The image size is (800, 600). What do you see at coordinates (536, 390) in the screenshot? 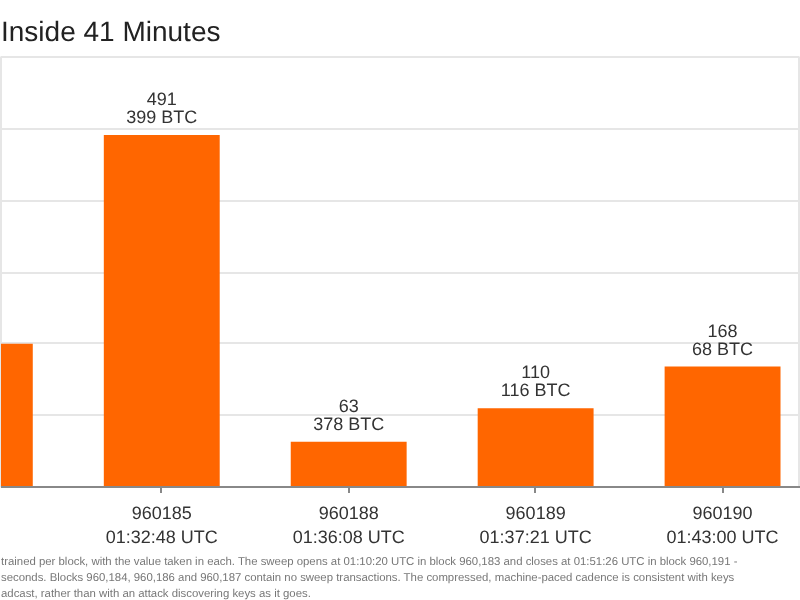
I see `annotation: 116 BTC` at bounding box center [536, 390].